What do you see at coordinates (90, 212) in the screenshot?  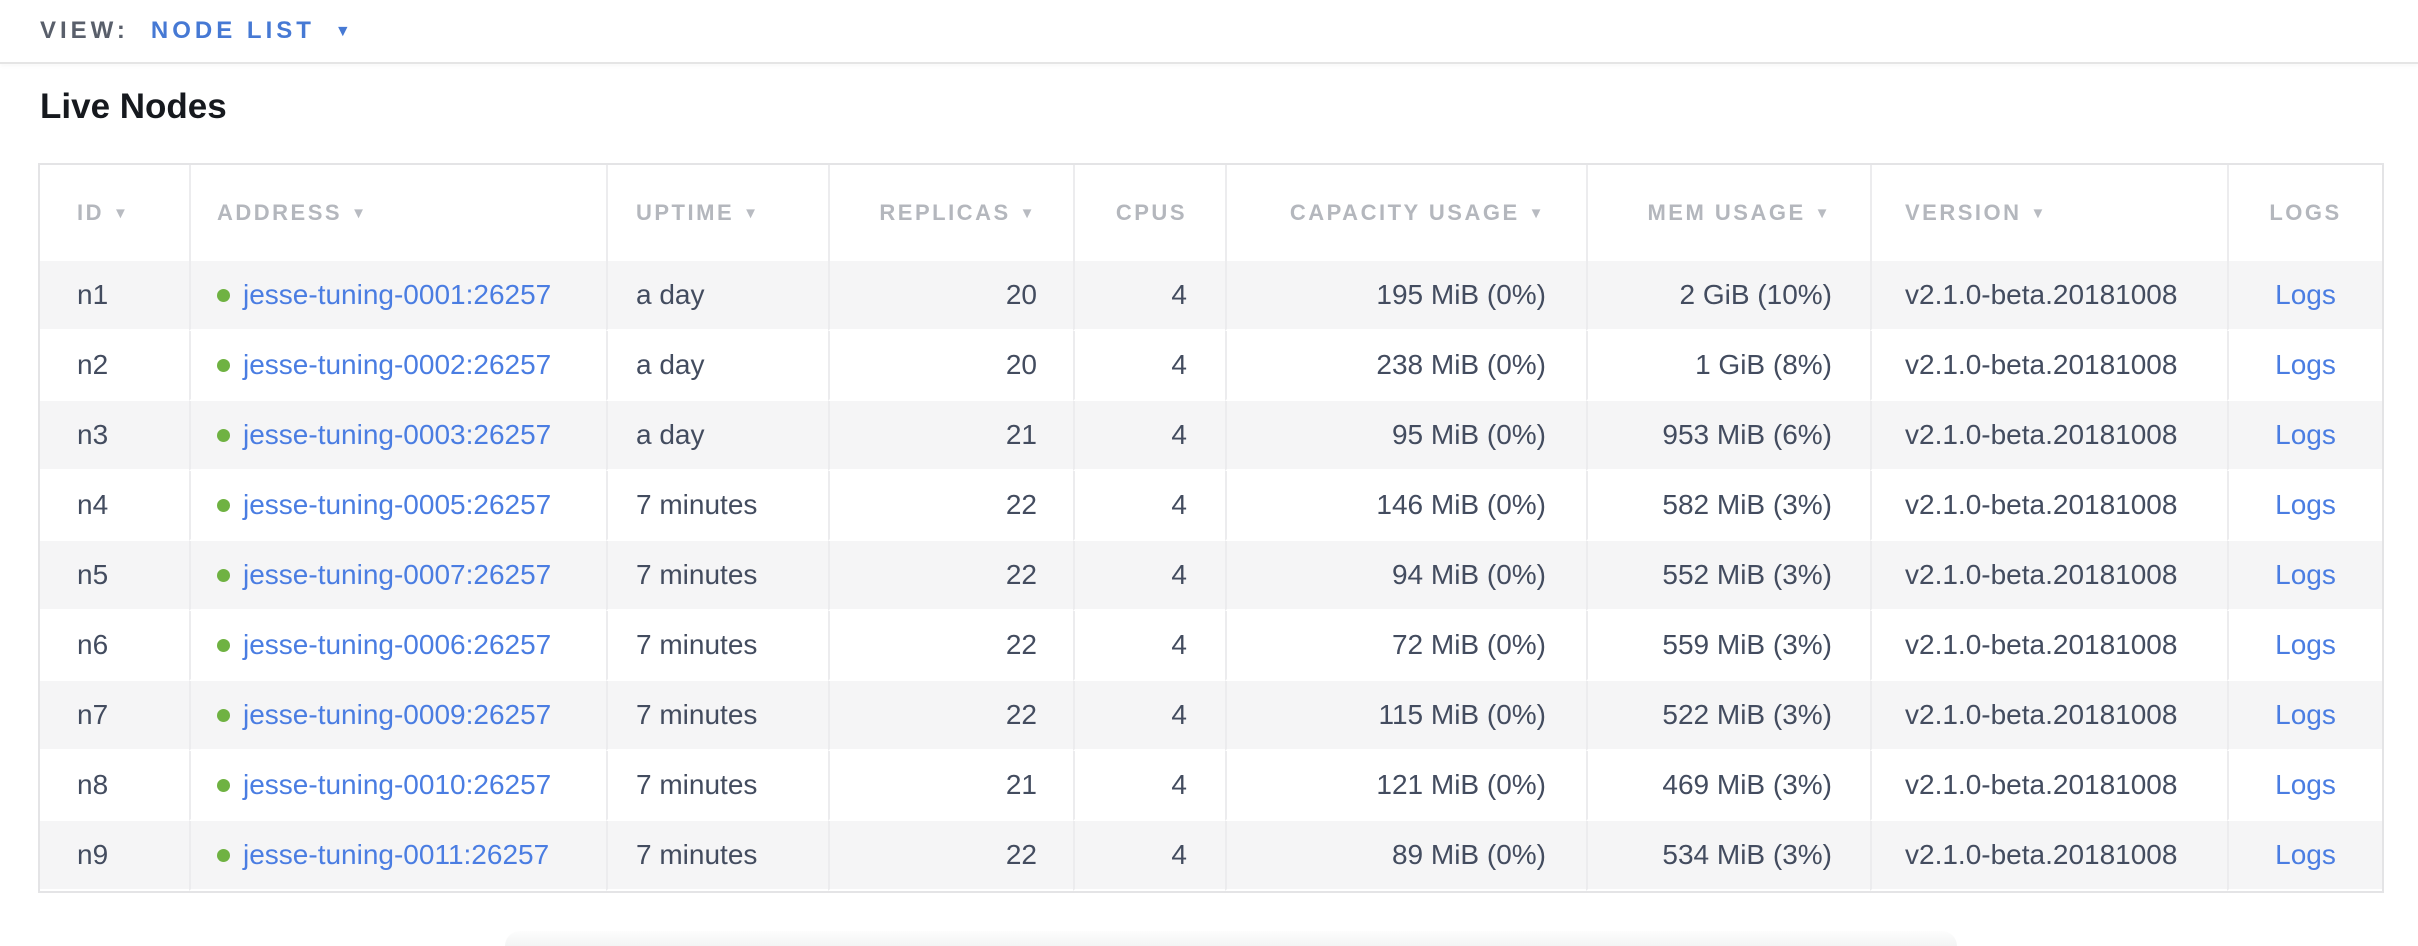 I see `column-header-label: ID` at bounding box center [90, 212].